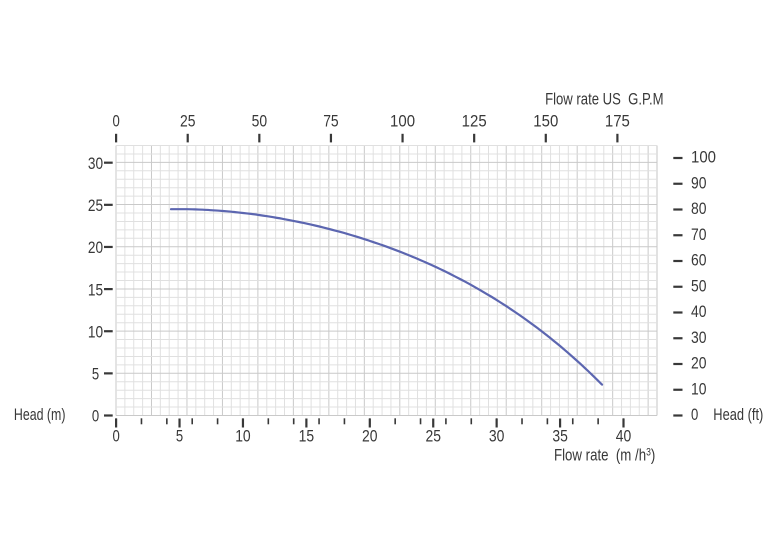  Describe the element at coordinates (699, 208) in the screenshot. I see `svg-text: 80` at that location.